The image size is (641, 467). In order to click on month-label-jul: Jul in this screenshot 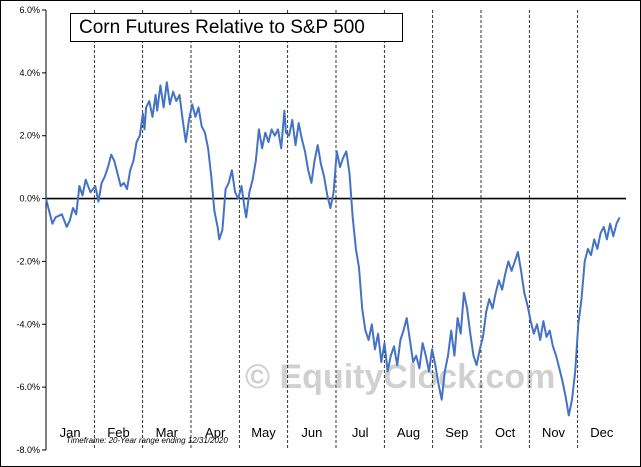, I will do `click(360, 432)`.